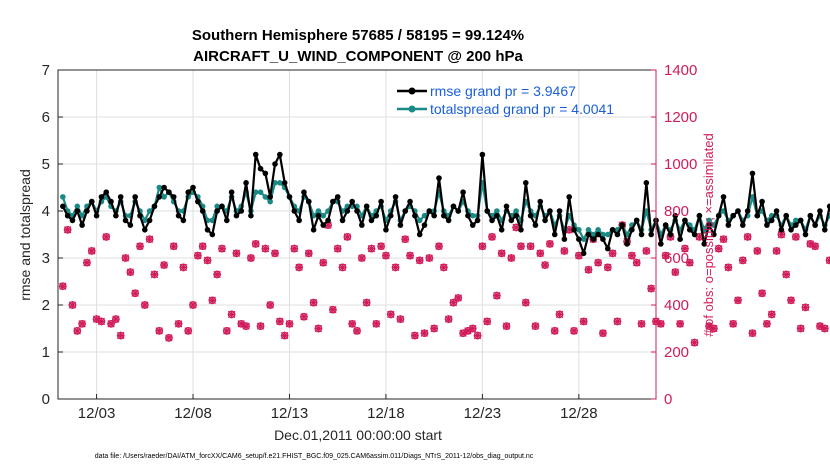 This screenshot has width=830, height=470. I want to click on y-axis-right-label: # of obs: o=possible; ×=assimilated, so click(708, 234).